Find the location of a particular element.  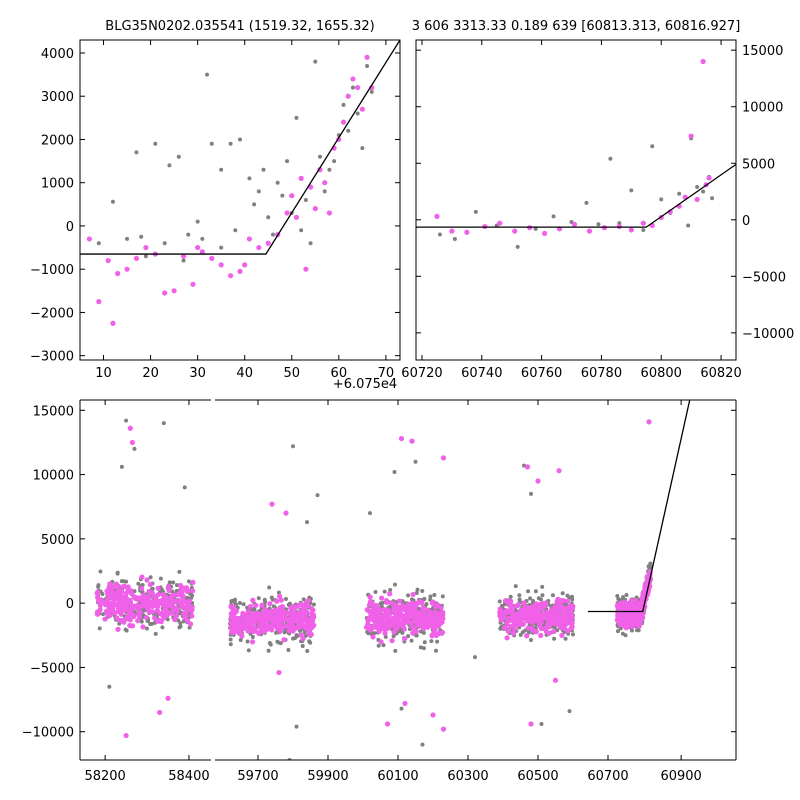

y-tick-label: 10000 is located at coordinates (53, 476).